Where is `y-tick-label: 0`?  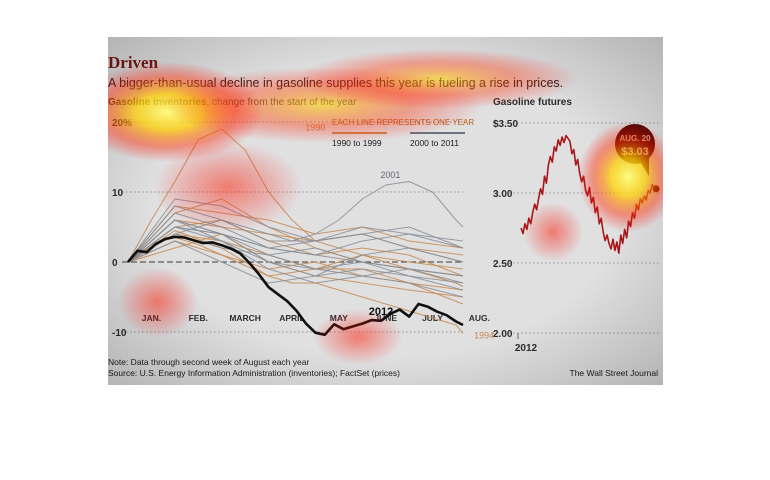
y-tick-label: 0 is located at coordinates (115, 263).